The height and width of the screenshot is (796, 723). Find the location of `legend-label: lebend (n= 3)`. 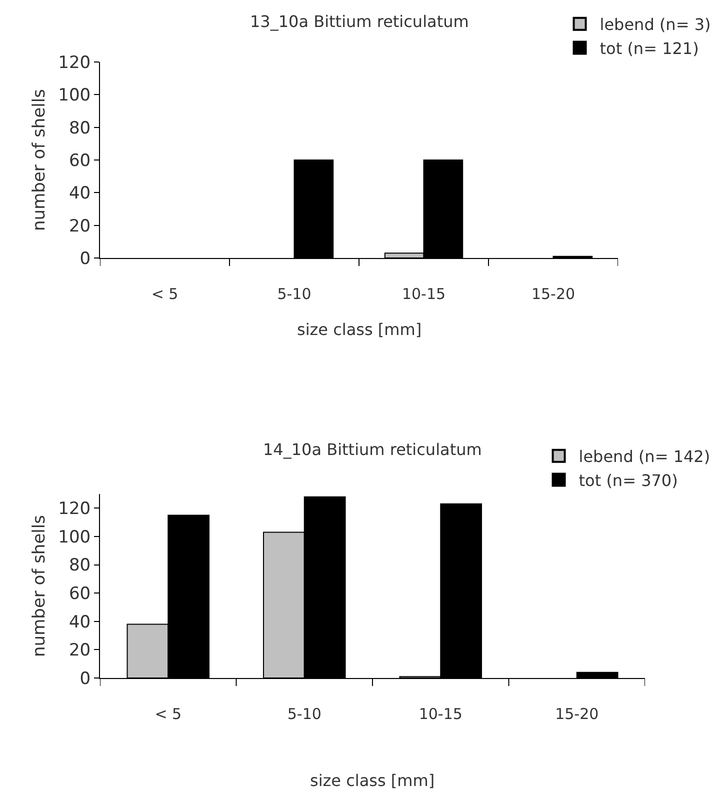

legend-label: lebend (n= 3) is located at coordinates (655, 24).